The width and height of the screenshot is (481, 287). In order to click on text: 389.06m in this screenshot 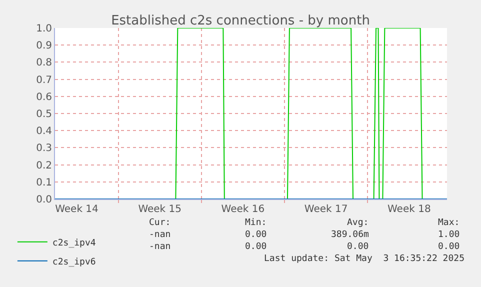, I will do `click(350, 235)`.